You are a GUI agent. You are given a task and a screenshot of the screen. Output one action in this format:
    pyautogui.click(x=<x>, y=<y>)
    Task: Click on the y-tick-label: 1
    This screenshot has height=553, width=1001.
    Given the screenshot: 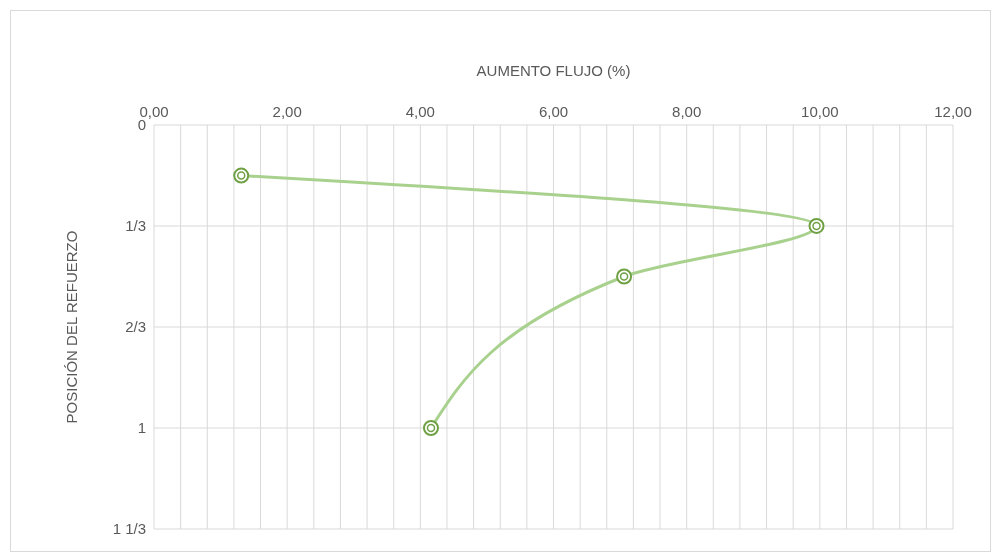 What is the action you would take?
    pyautogui.click(x=141, y=428)
    